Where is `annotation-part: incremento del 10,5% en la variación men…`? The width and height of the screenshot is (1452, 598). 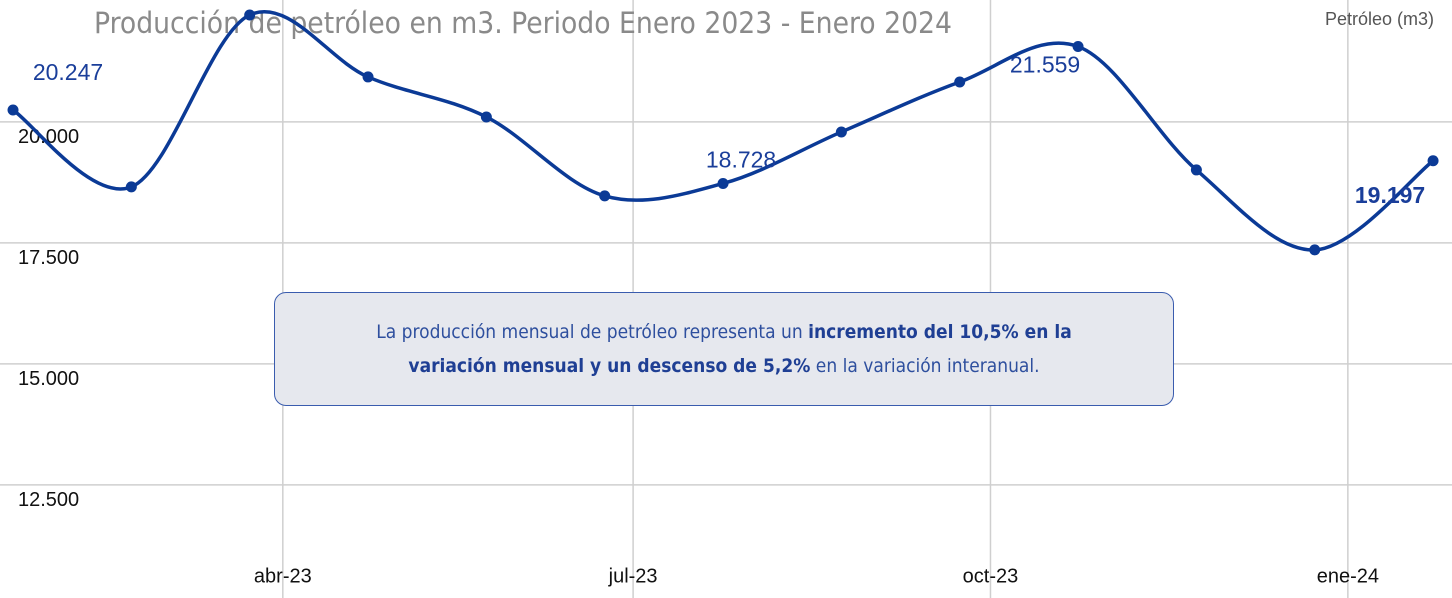 annotation-part: incremento del 10,5% en la variación men… is located at coordinates (740, 349).